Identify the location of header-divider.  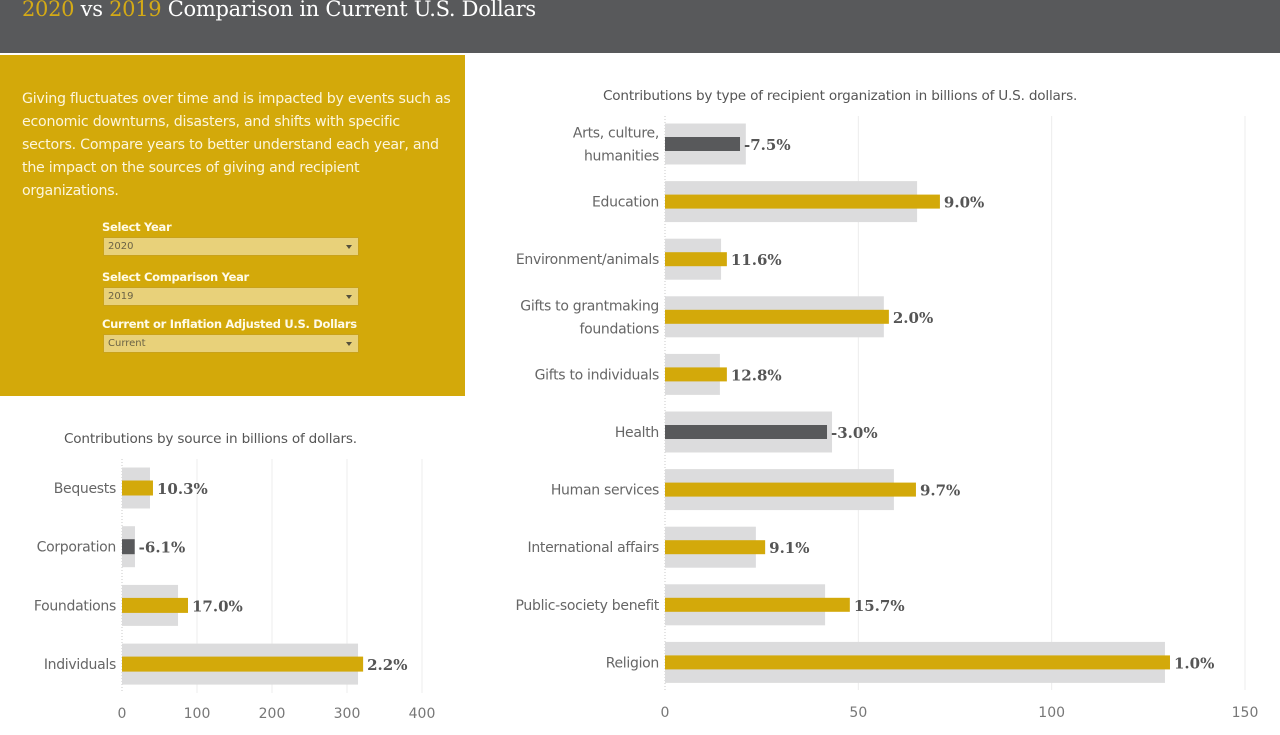
(640, 54).